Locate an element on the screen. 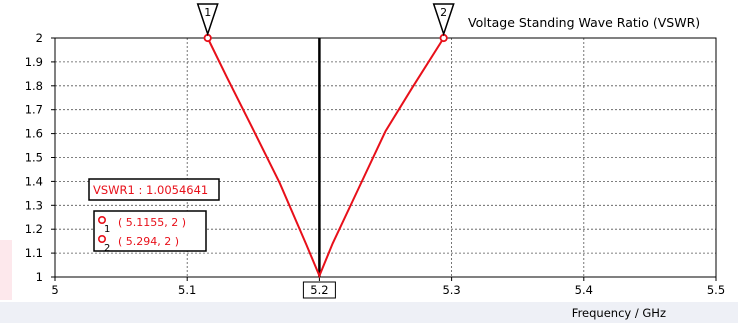 The height and width of the screenshot is (328, 738). y-tick-label: 1.9 is located at coordinates (34, 62).